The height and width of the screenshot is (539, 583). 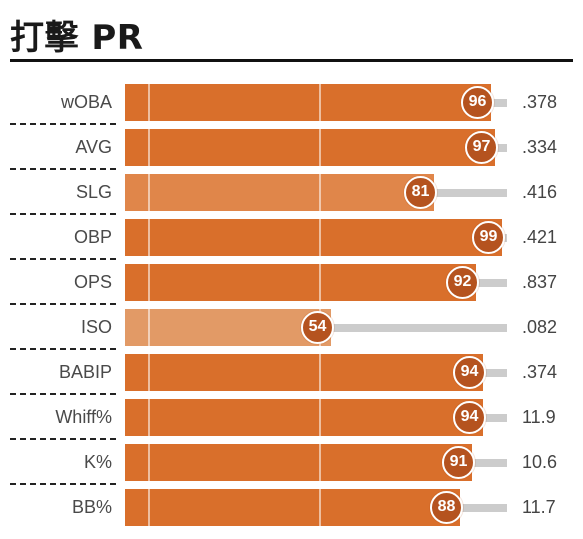 I want to click on stat-value: 11.9, so click(x=539, y=417).